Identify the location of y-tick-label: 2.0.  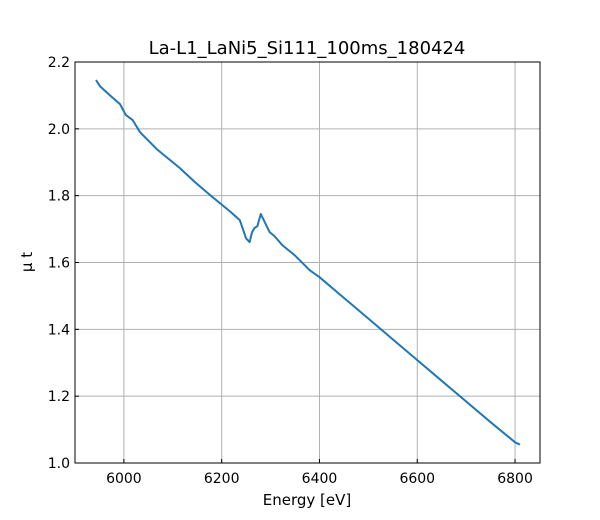
(59, 130).